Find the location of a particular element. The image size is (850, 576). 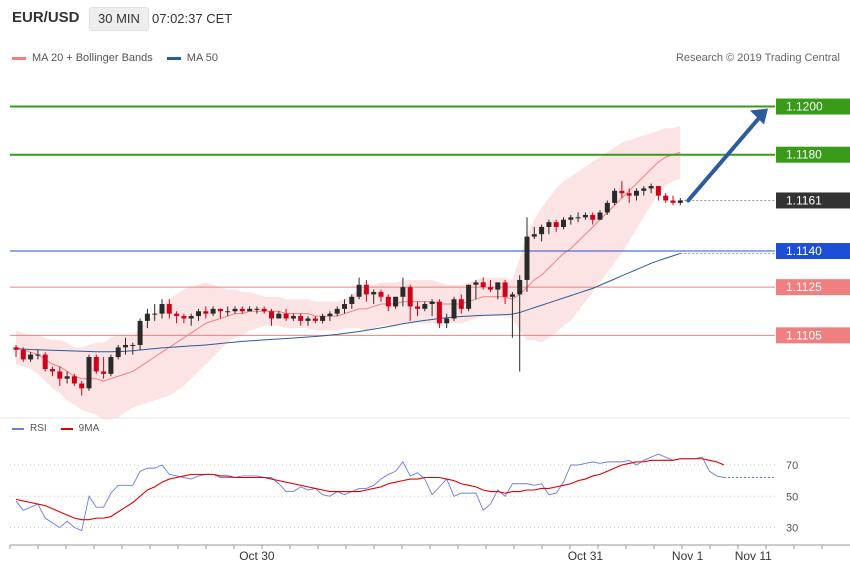

legend-item-rsi: RSI is located at coordinates (29, 428).